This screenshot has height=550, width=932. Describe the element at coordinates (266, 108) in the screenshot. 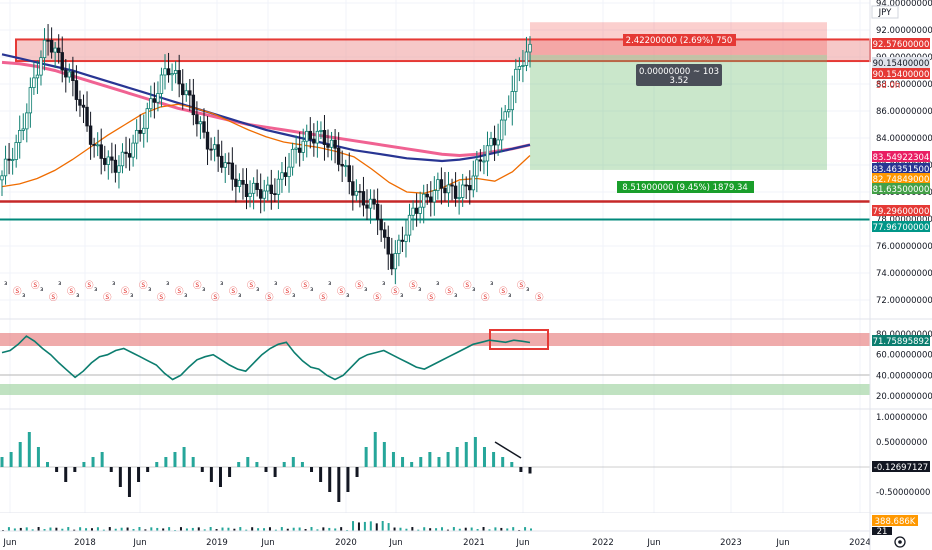

I see `ma-navy-line` at that location.